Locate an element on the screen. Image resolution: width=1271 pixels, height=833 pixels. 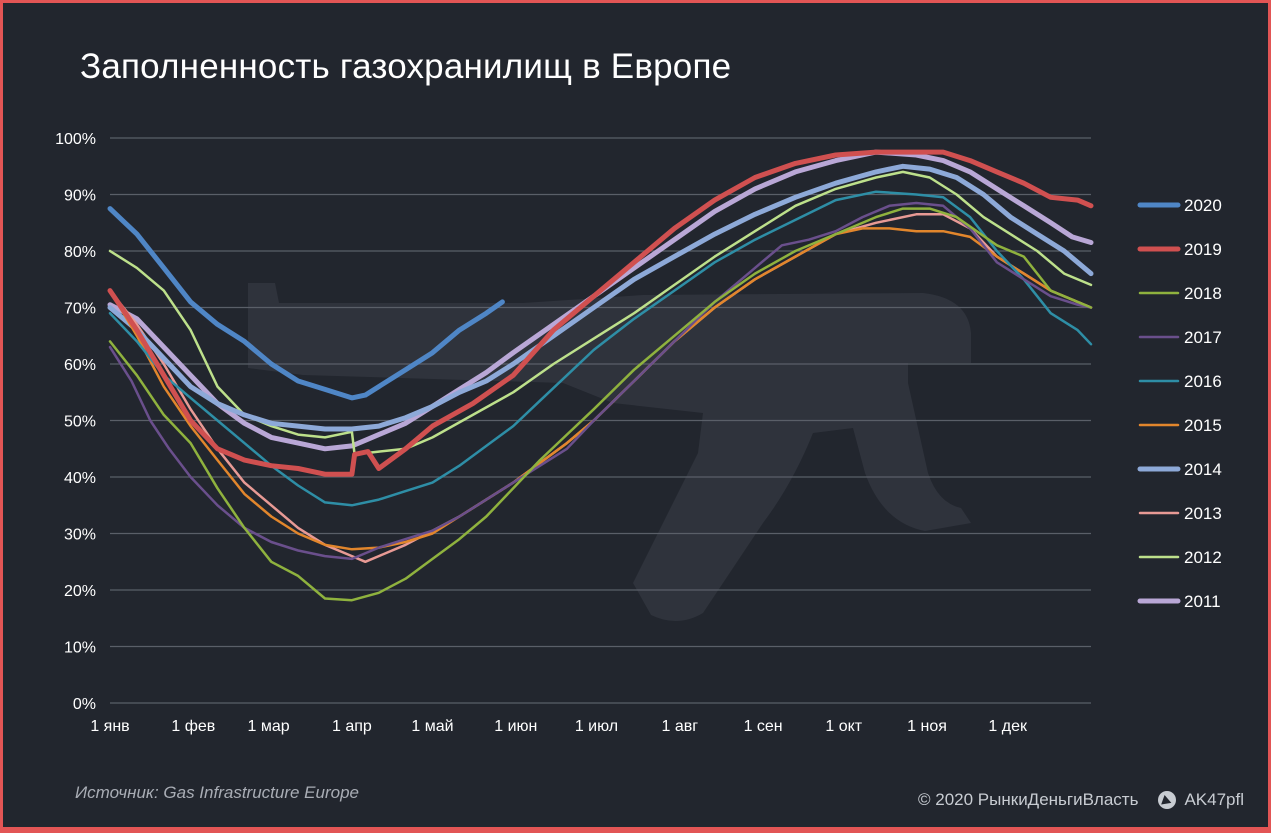
x-tick-label: 1 мар is located at coordinates (269, 726).